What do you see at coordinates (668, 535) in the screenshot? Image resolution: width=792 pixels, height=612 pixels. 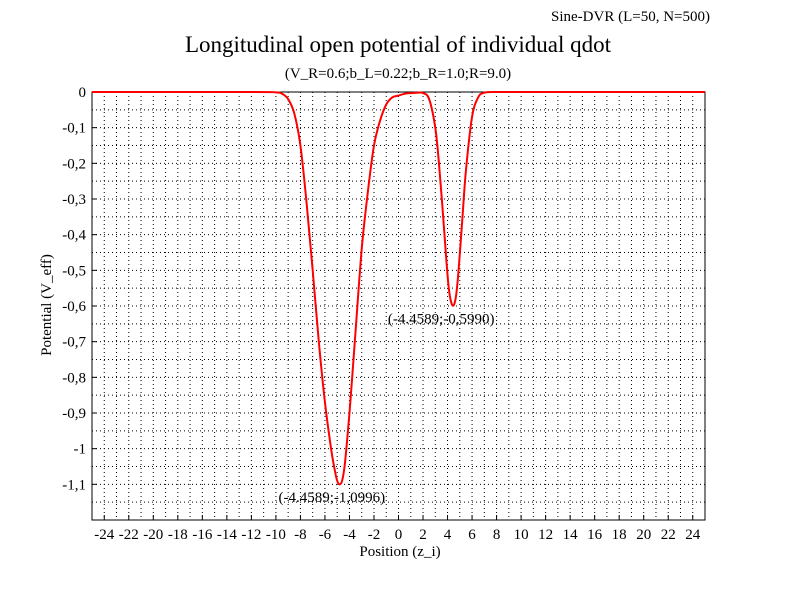 I see `x-tick-label: 22` at bounding box center [668, 535].